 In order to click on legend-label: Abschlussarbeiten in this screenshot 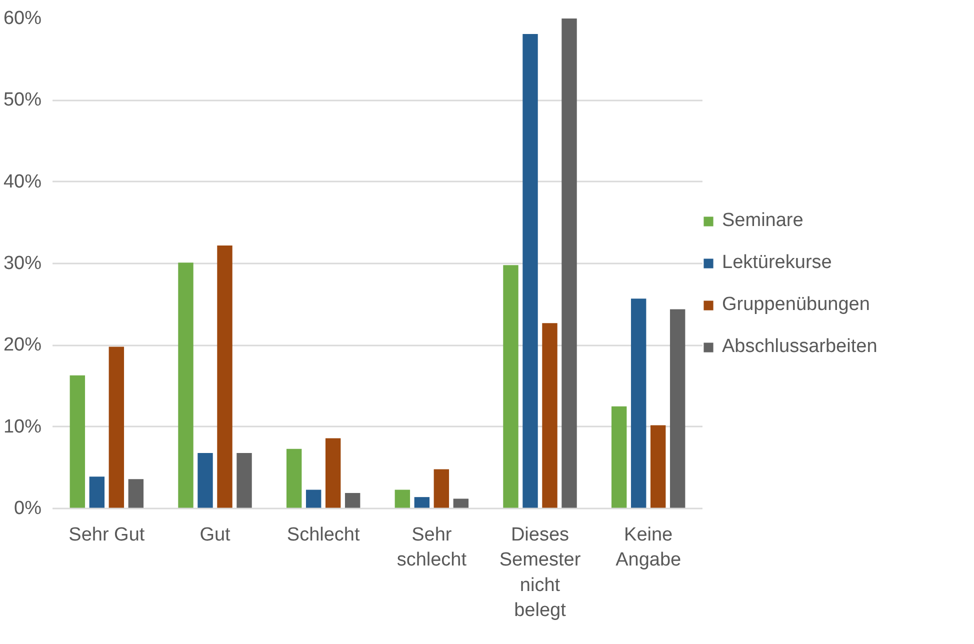, I will do `click(800, 347)`.